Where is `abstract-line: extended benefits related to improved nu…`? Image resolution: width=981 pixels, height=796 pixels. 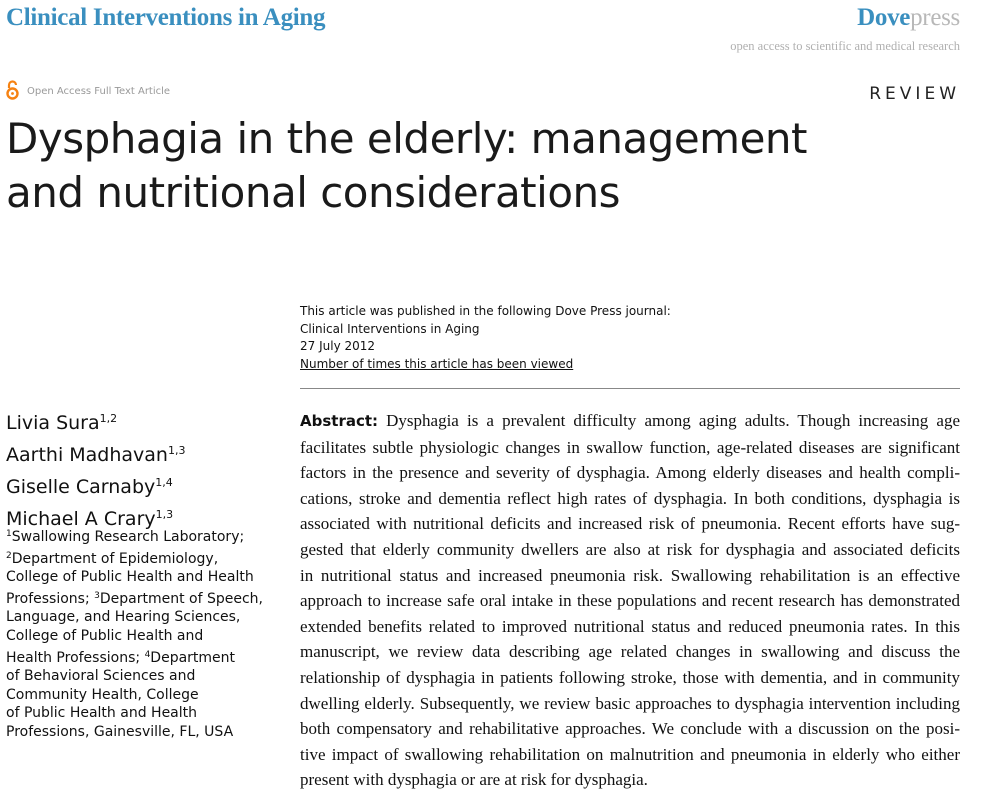
abstract-line: extended benefits related to improved nu… is located at coordinates (630, 627).